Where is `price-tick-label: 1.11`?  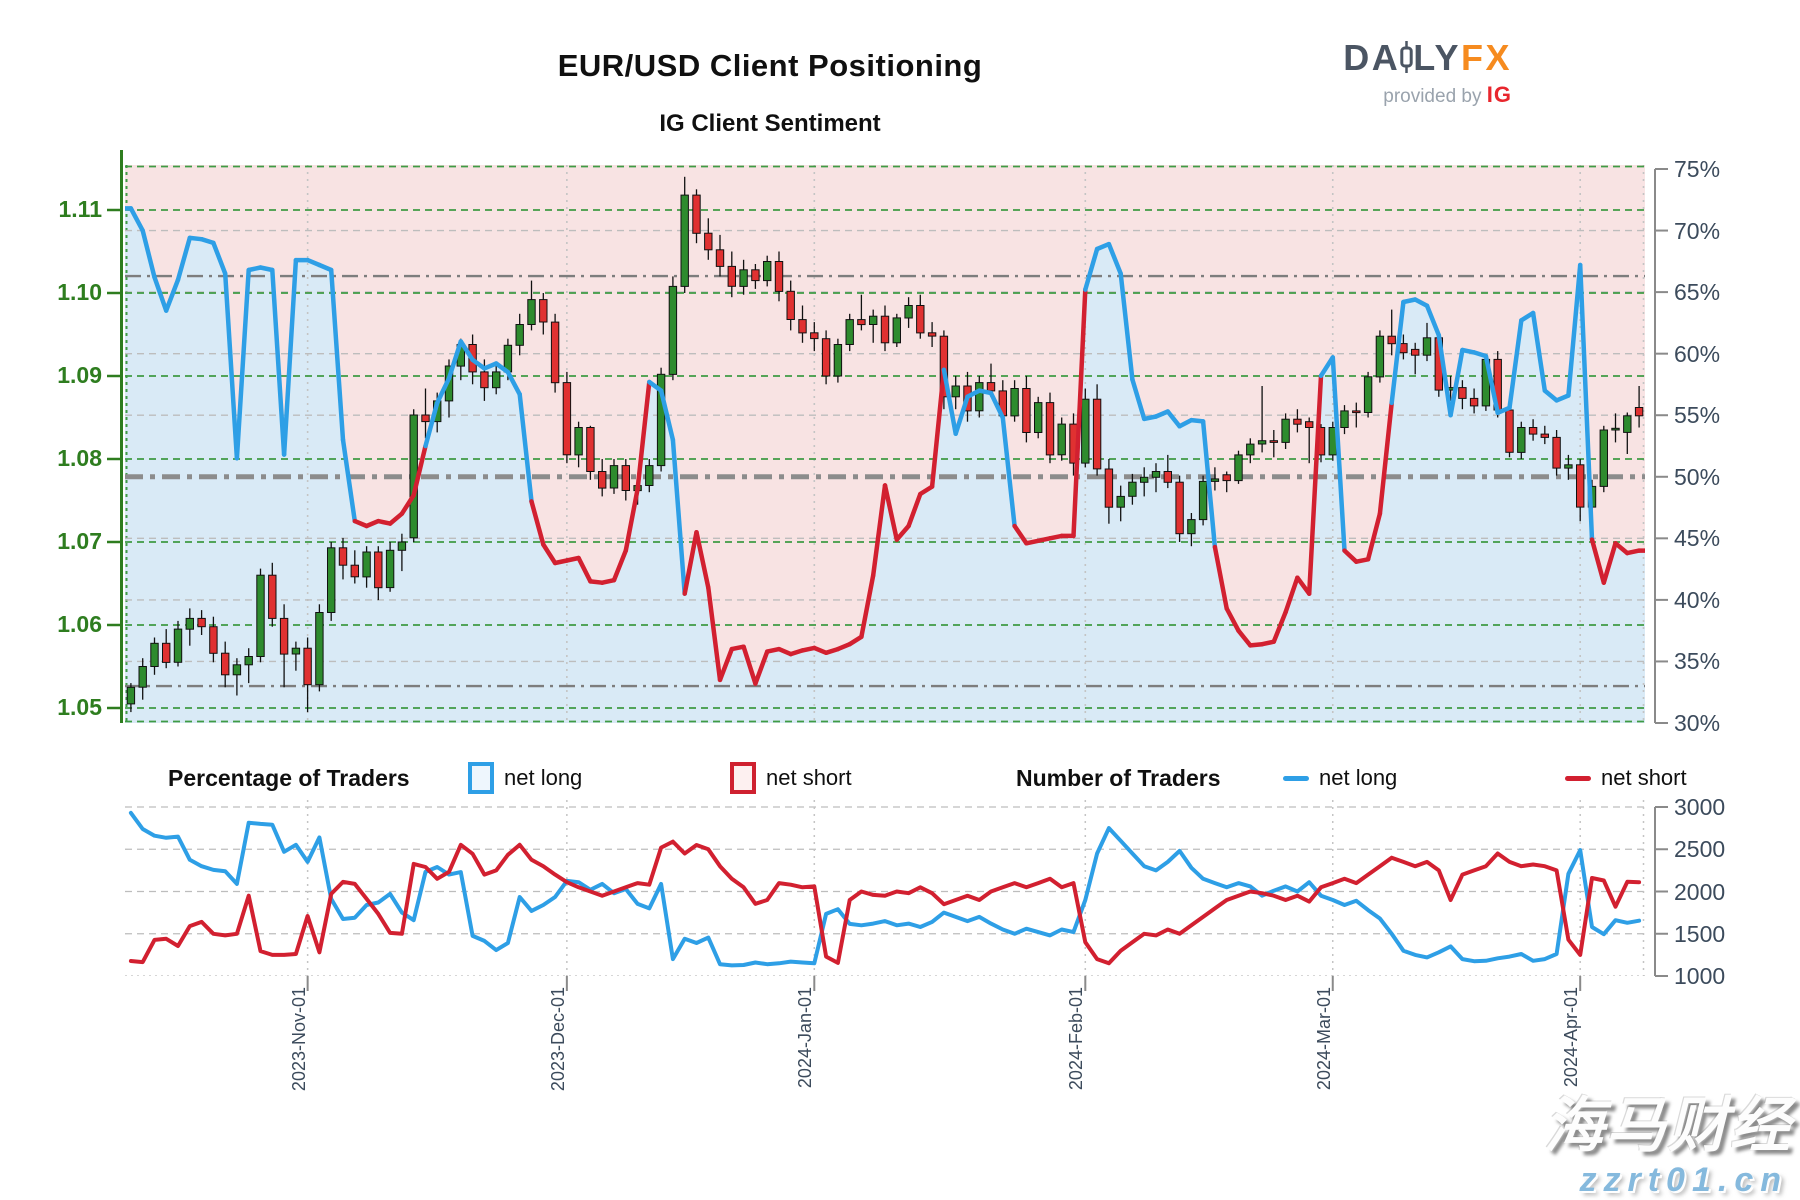
price-tick-label: 1.11 is located at coordinates (80, 209).